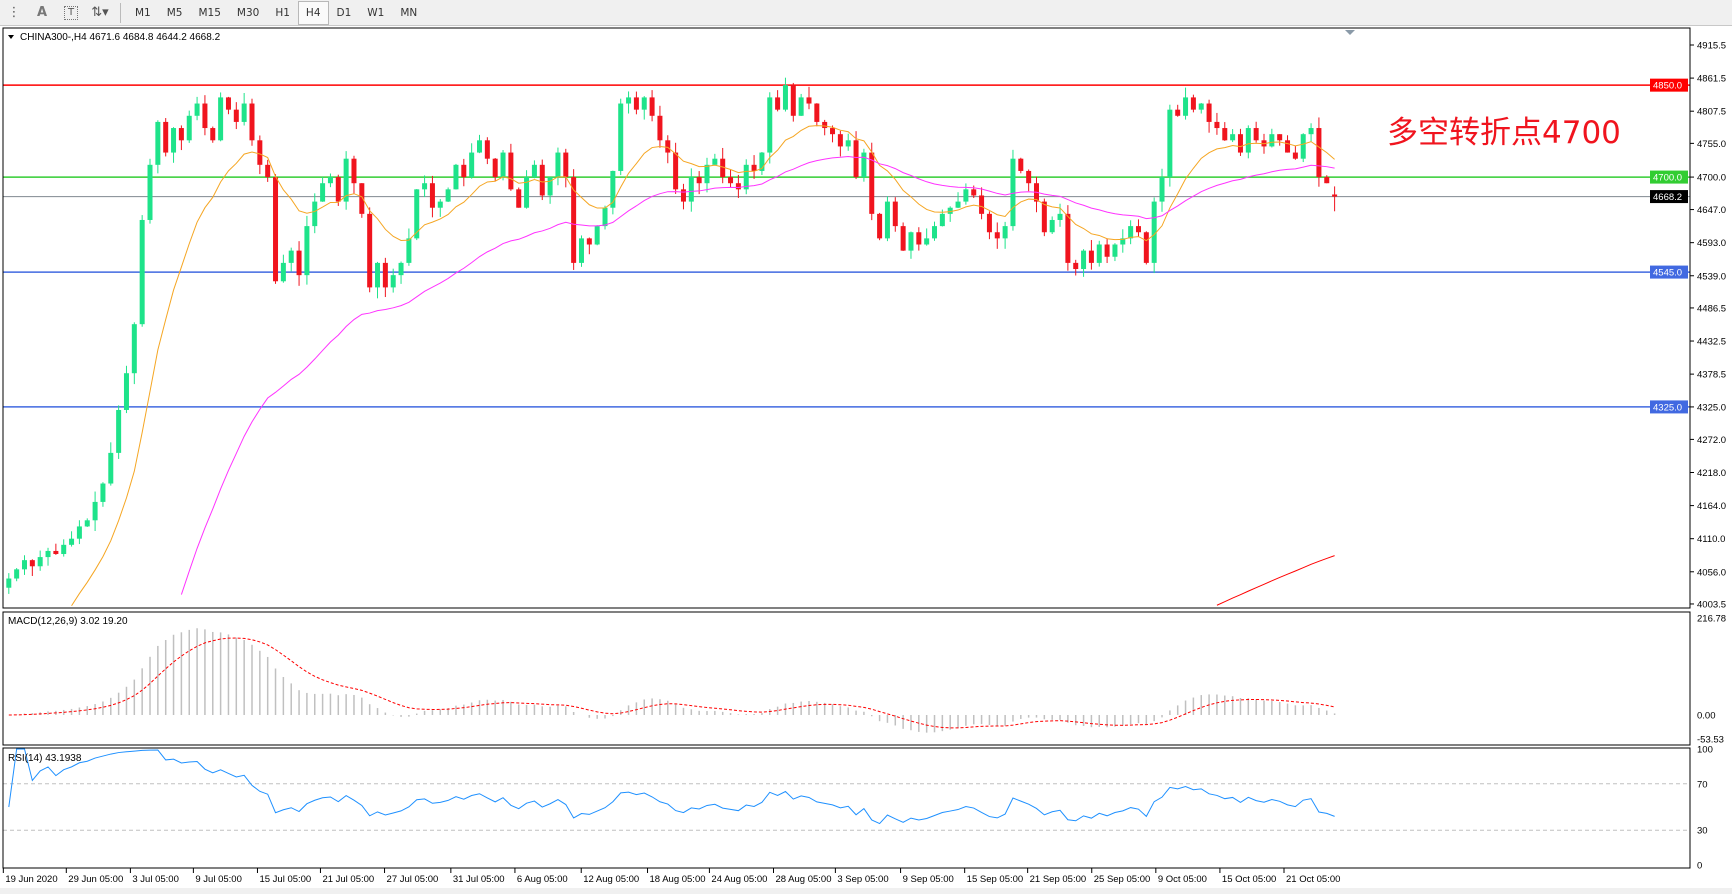  I want to click on rsi-pane, so click(846, 789).